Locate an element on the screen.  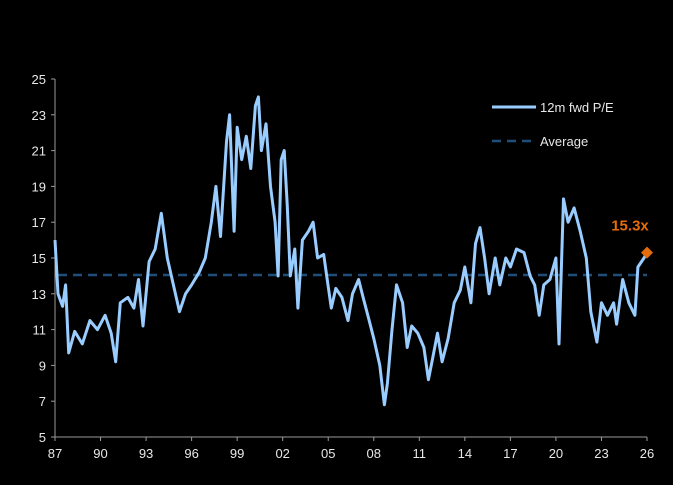
x-tick-label: 99 is located at coordinates (237, 453).